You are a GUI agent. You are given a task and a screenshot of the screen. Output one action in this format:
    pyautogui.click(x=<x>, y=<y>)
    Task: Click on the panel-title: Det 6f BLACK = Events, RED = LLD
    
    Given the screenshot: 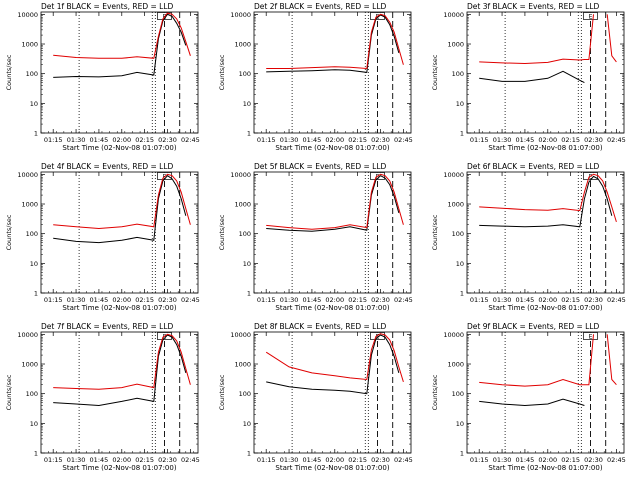 What is the action you would take?
    pyautogui.click(x=533, y=166)
    